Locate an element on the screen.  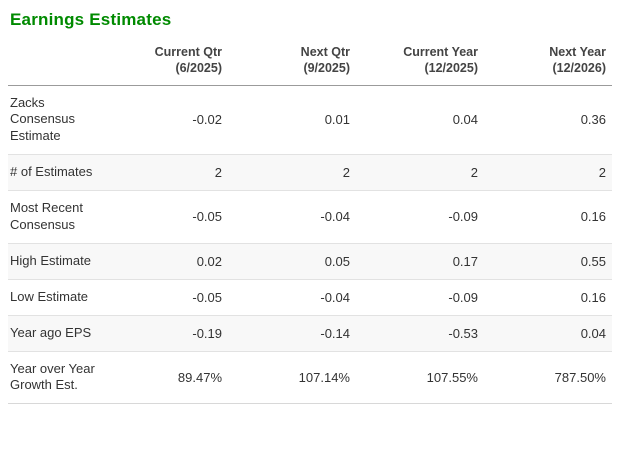
table-row: # of Estimates 2 2 2 2 is located at coordinates (310, 173).